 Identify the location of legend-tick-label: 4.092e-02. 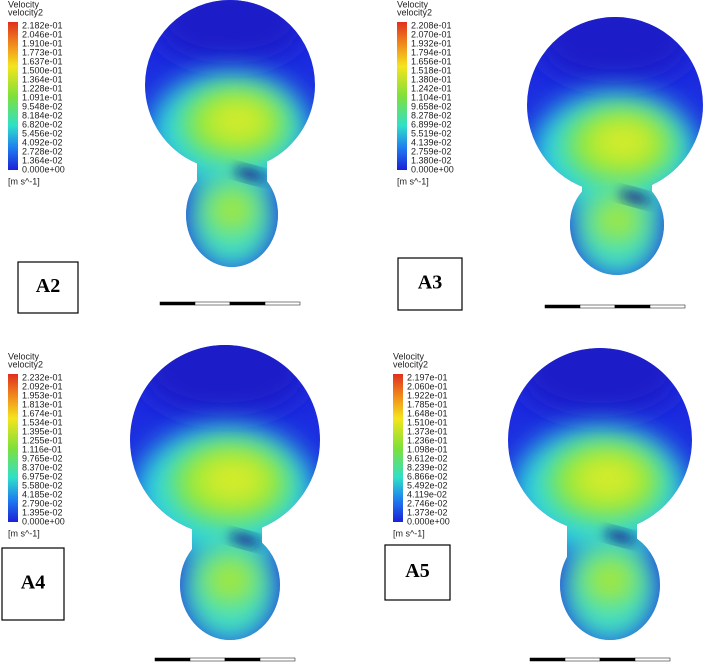
(42, 142).